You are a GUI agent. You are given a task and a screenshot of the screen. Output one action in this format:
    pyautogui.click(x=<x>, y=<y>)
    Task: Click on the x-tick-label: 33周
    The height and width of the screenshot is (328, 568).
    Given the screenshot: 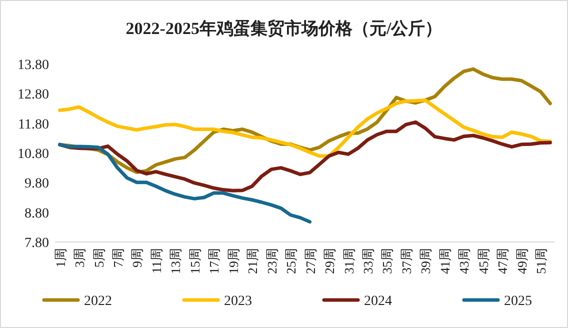 What is the action you would take?
    pyautogui.click(x=368, y=261)
    